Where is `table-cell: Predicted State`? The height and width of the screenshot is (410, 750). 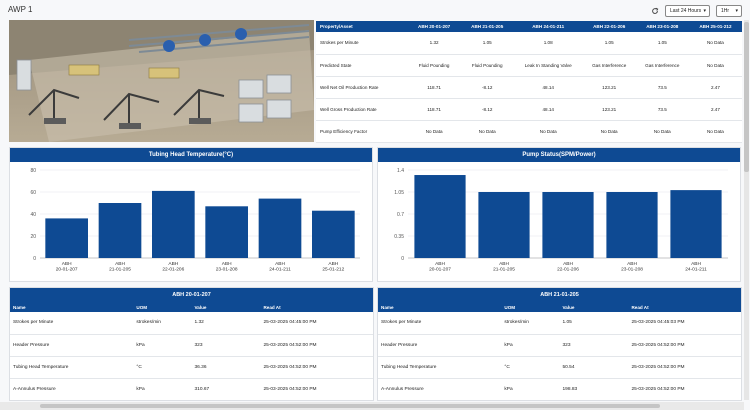 table-cell: Predicted State is located at coordinates (362, 65).